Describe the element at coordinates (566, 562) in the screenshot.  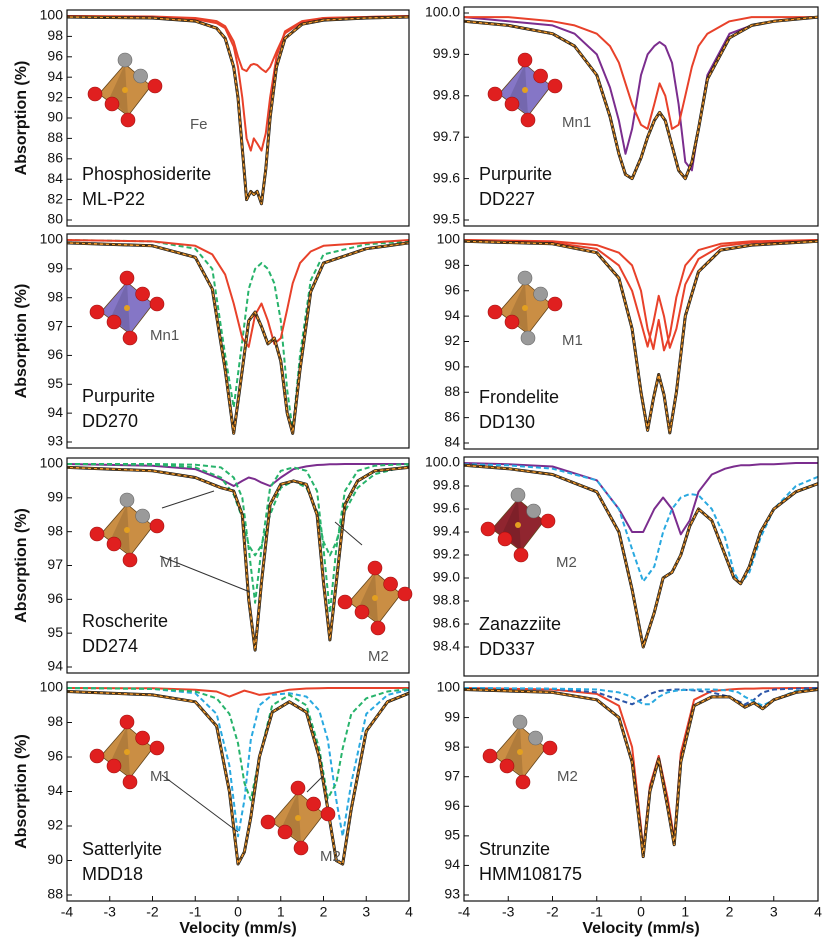
I see `site-label: M2` at that location.